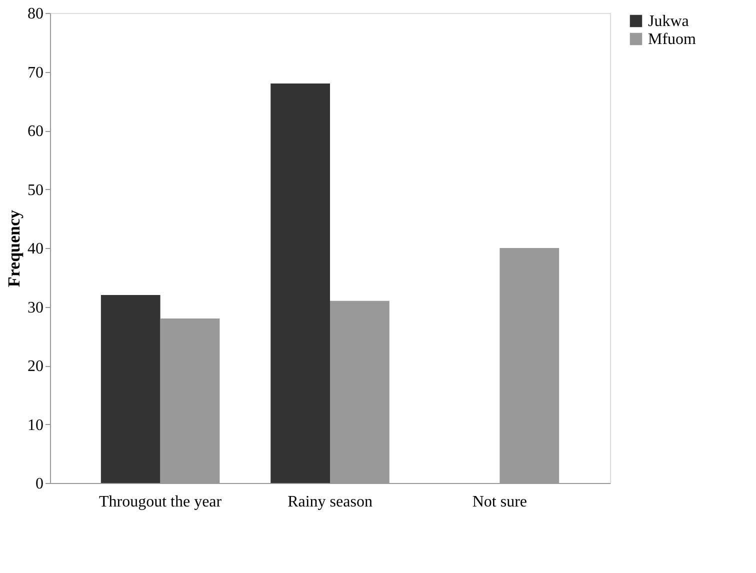 Image resolution: width=756 pixels, height=573 pixels. I want to click on y-axis-title: Frequency, so click(14, 248).